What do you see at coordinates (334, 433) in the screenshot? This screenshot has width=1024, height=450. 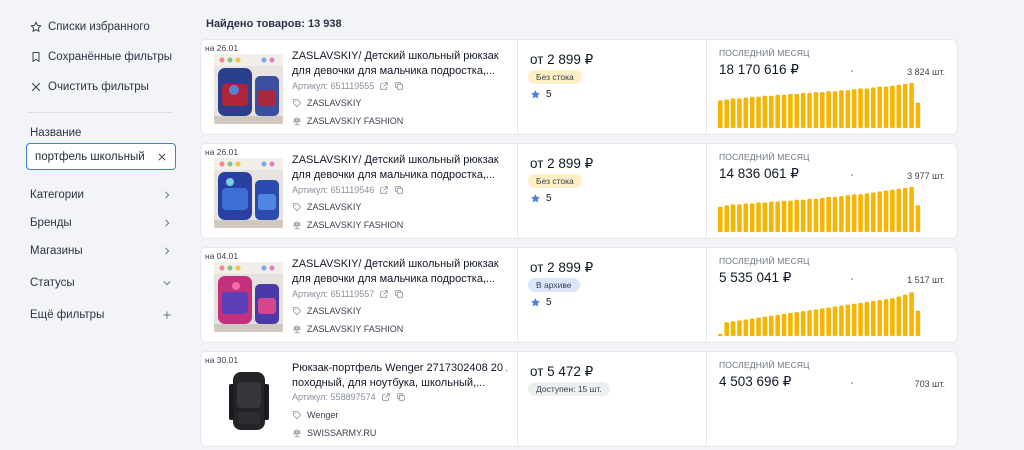 I see `product-shop-link: SWISSARMY.RU` at bounding box center [334, 433].